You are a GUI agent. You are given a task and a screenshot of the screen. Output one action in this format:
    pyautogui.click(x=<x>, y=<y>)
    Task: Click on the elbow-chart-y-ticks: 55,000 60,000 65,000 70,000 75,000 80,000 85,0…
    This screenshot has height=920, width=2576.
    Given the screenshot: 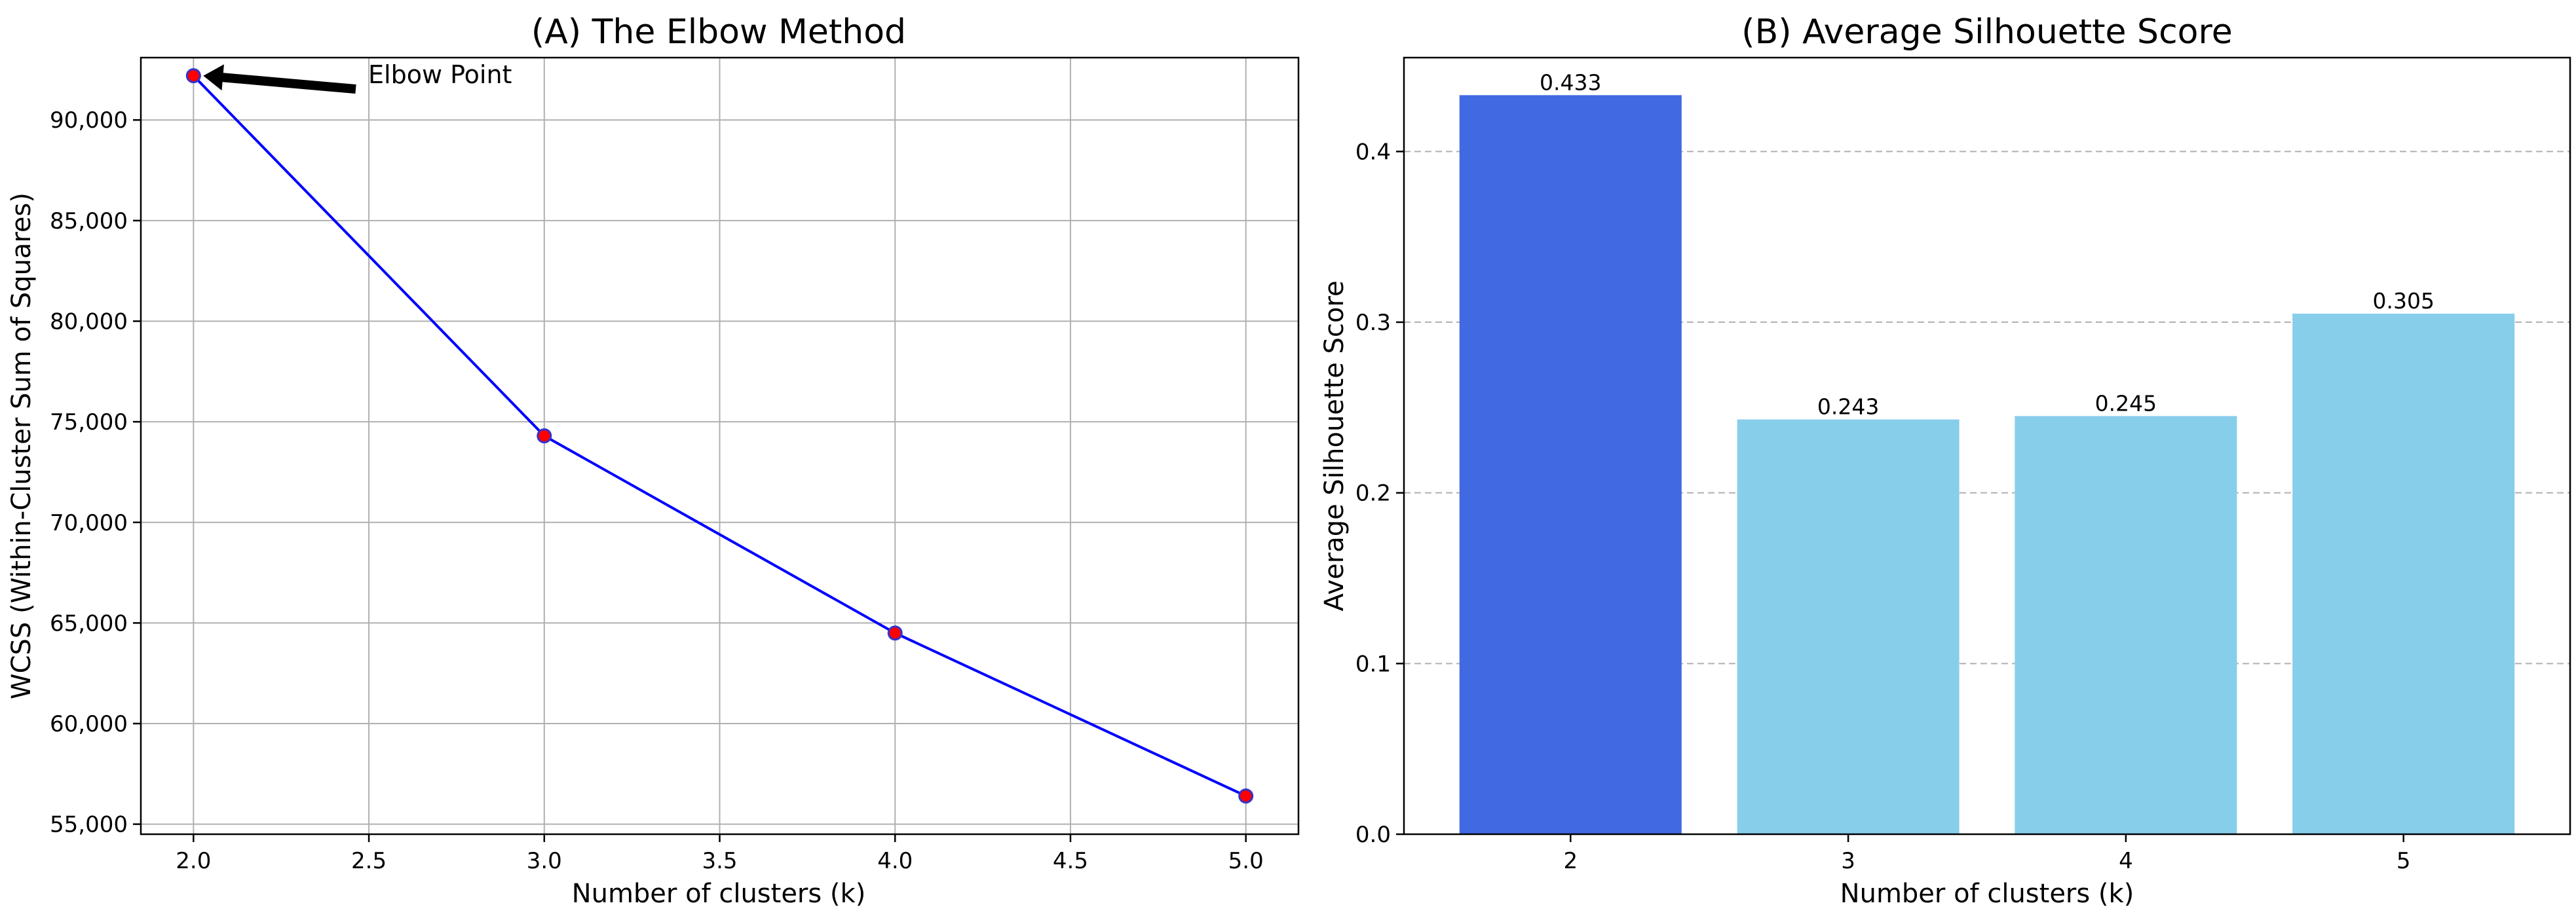 What is the action you would take?
    pyautogui.click(x=95, y=472)
    